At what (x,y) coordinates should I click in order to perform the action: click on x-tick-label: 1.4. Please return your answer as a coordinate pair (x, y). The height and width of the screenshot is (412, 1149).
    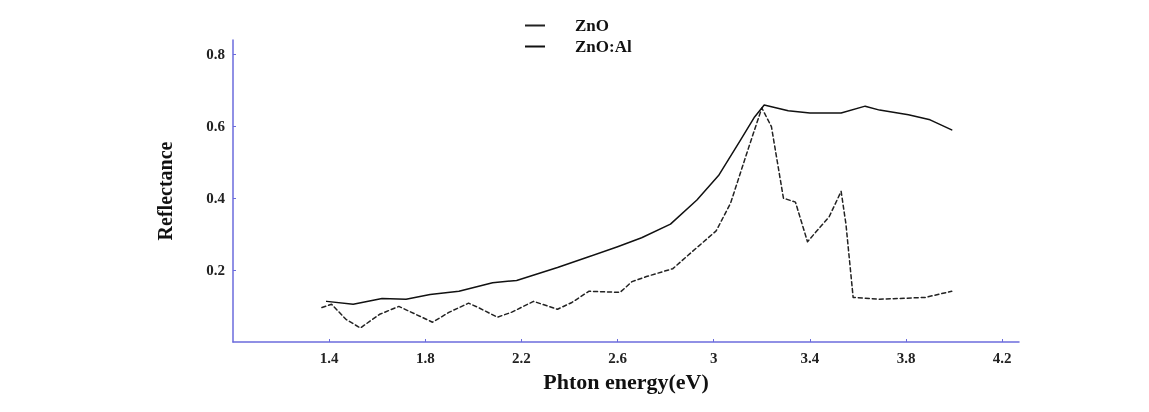
    Looking at the image, I should click on (329, 357).